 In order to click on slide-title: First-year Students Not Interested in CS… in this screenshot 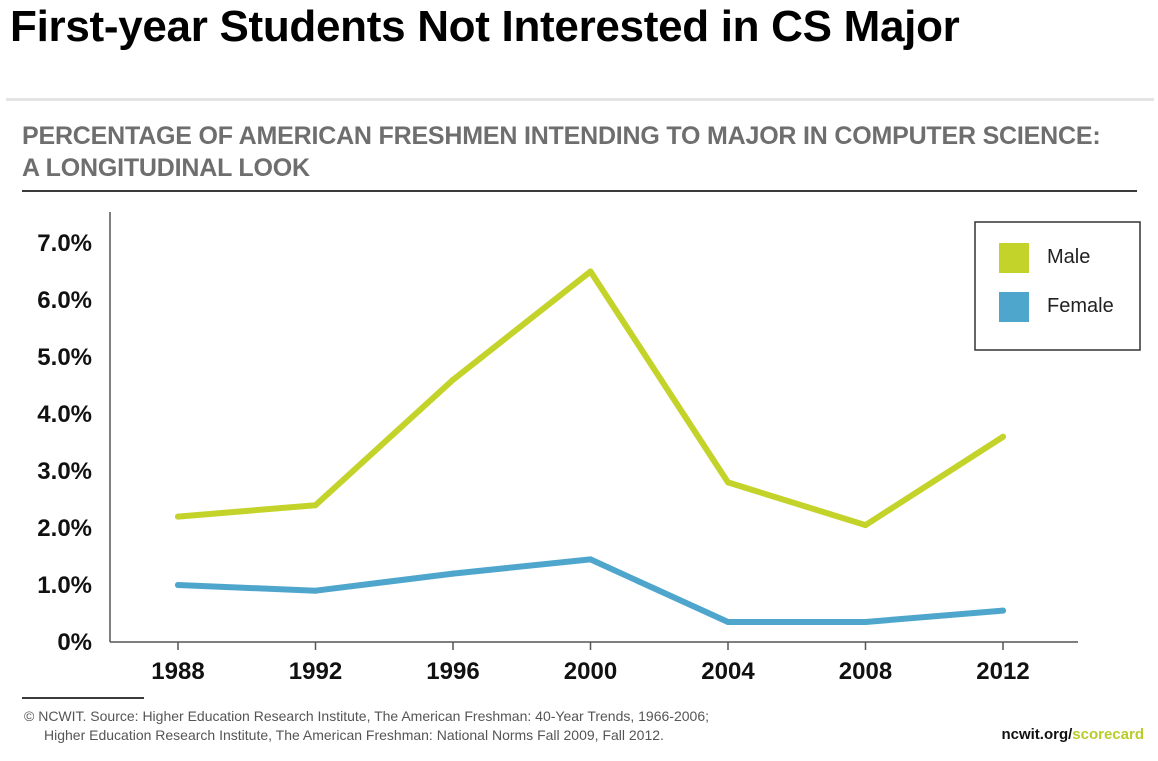, I will do `click(485, 26)`.